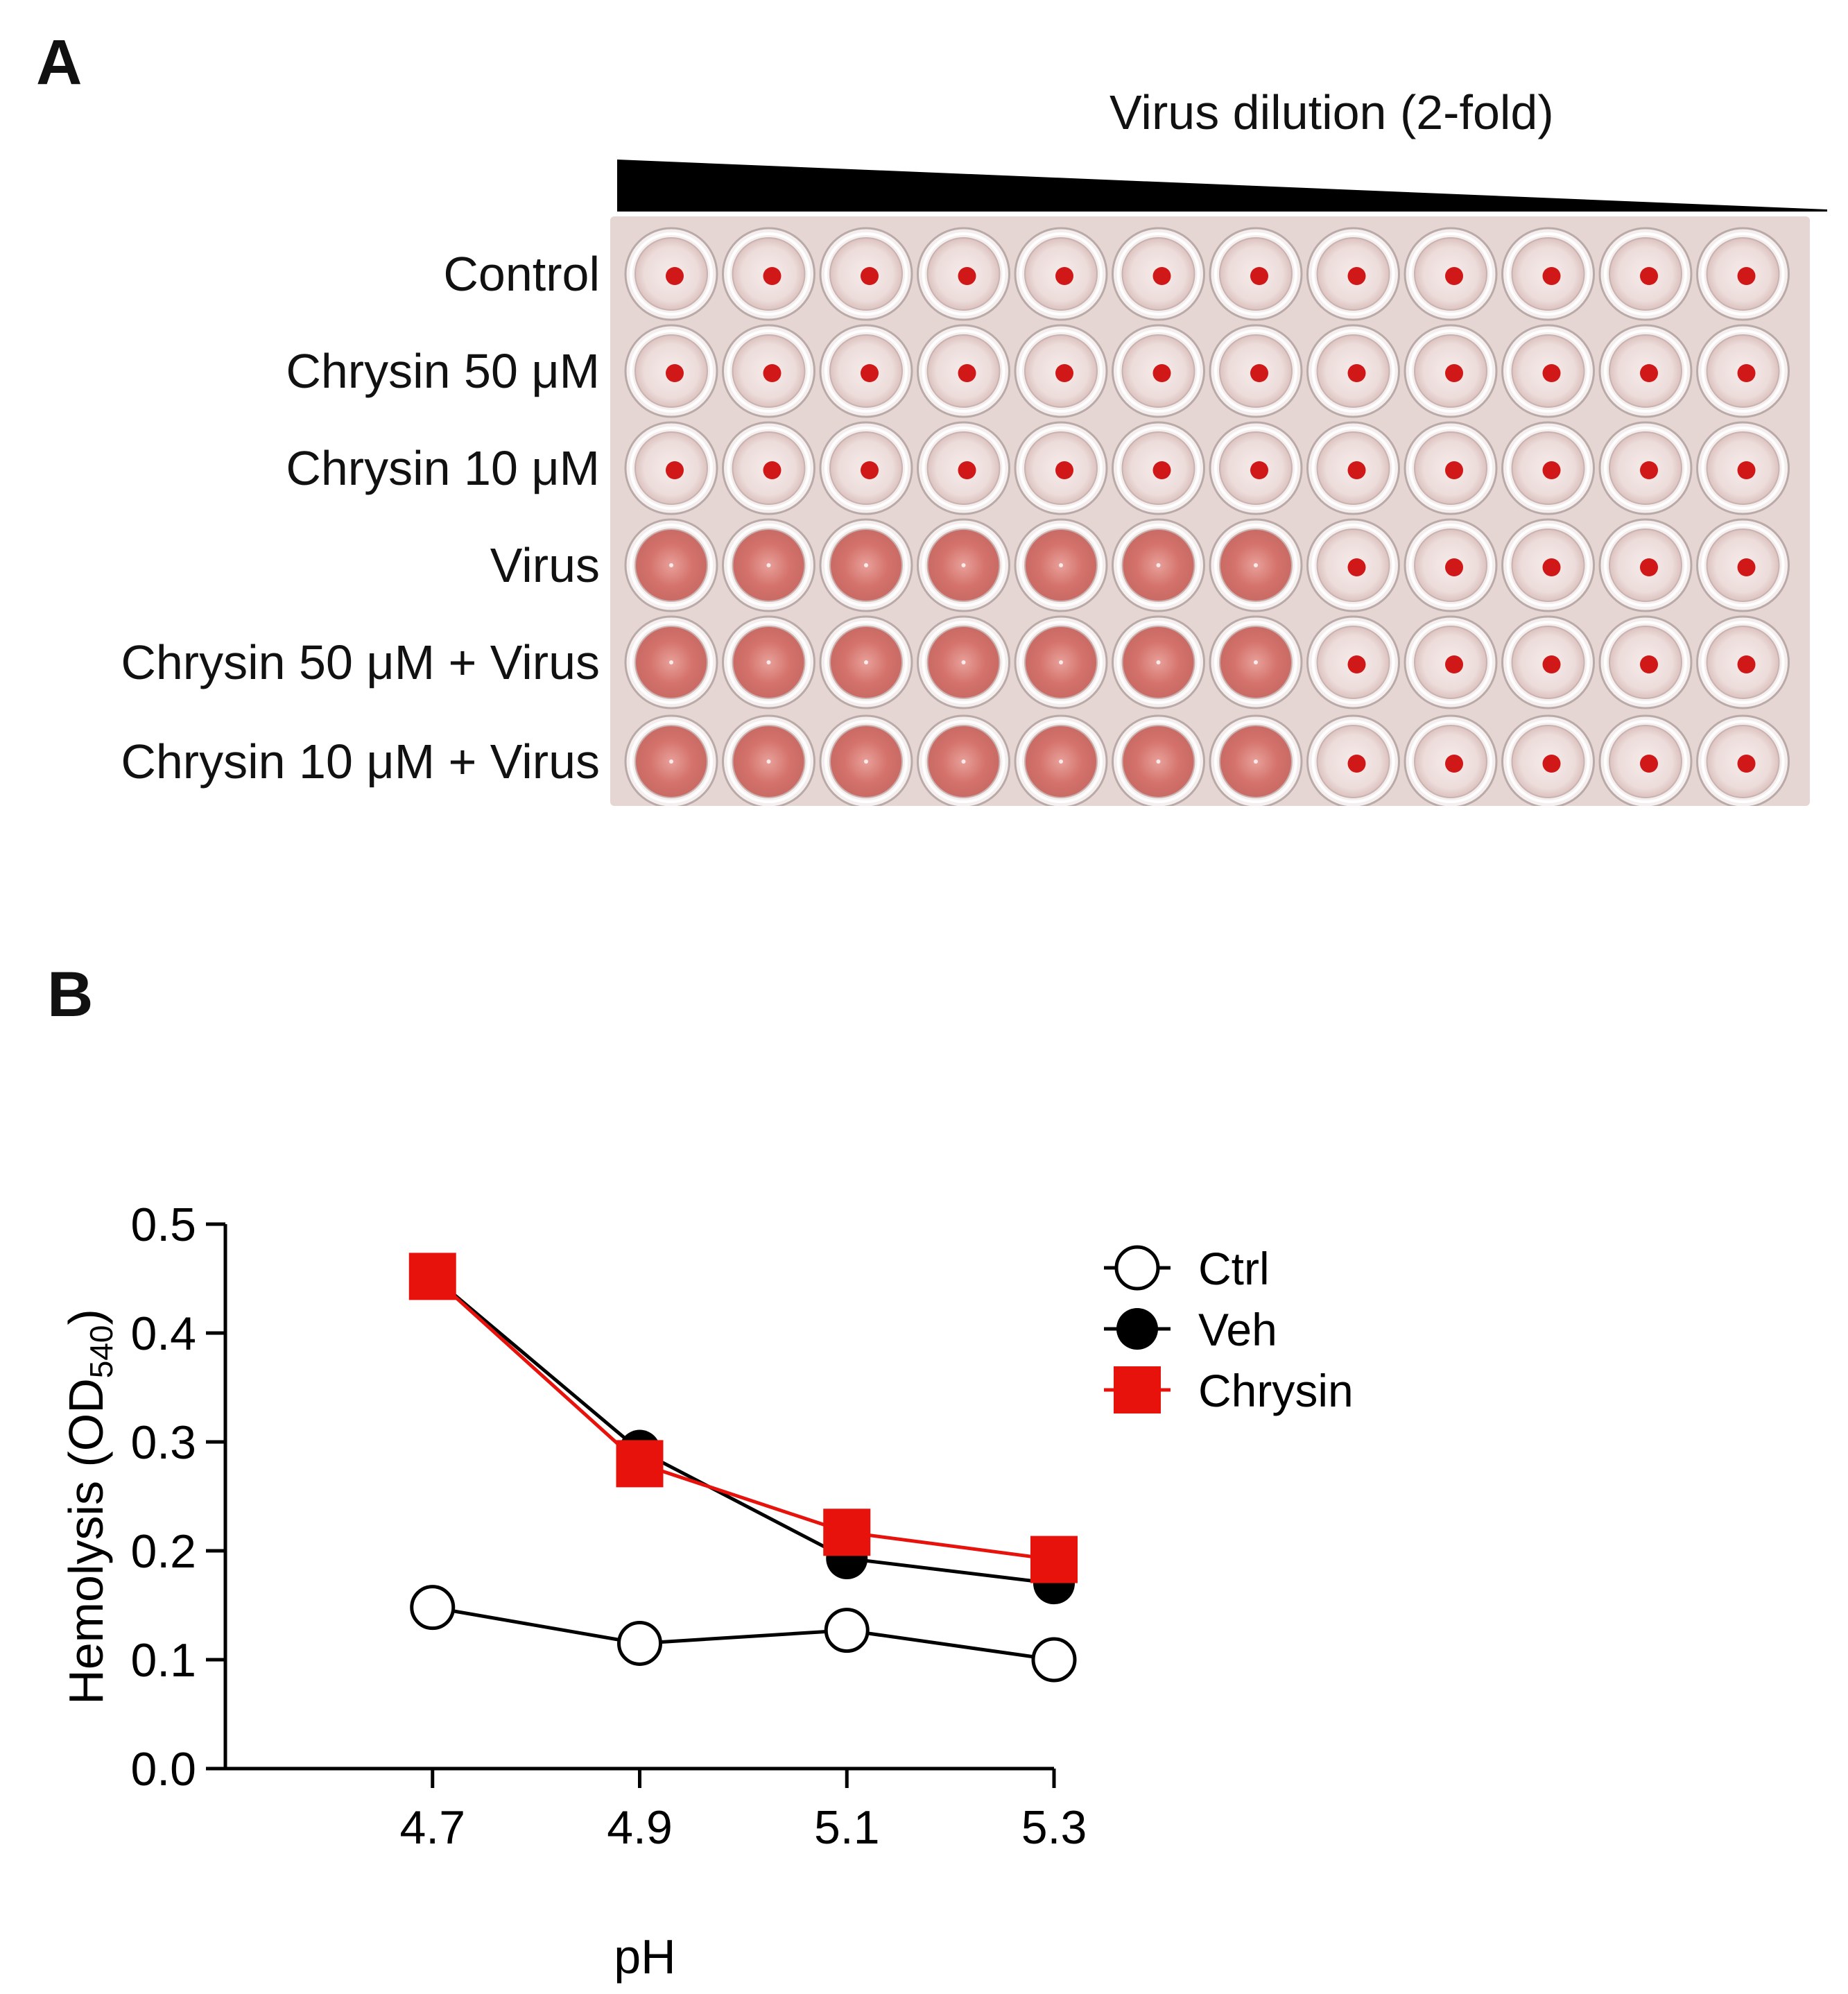 The width and height of the screenshot is (1848, 1994). What do you see at coordinates (163, 1443) in the screenshot?
I see `y-tick-label: 0.3` at bounding box center [163, 1443].